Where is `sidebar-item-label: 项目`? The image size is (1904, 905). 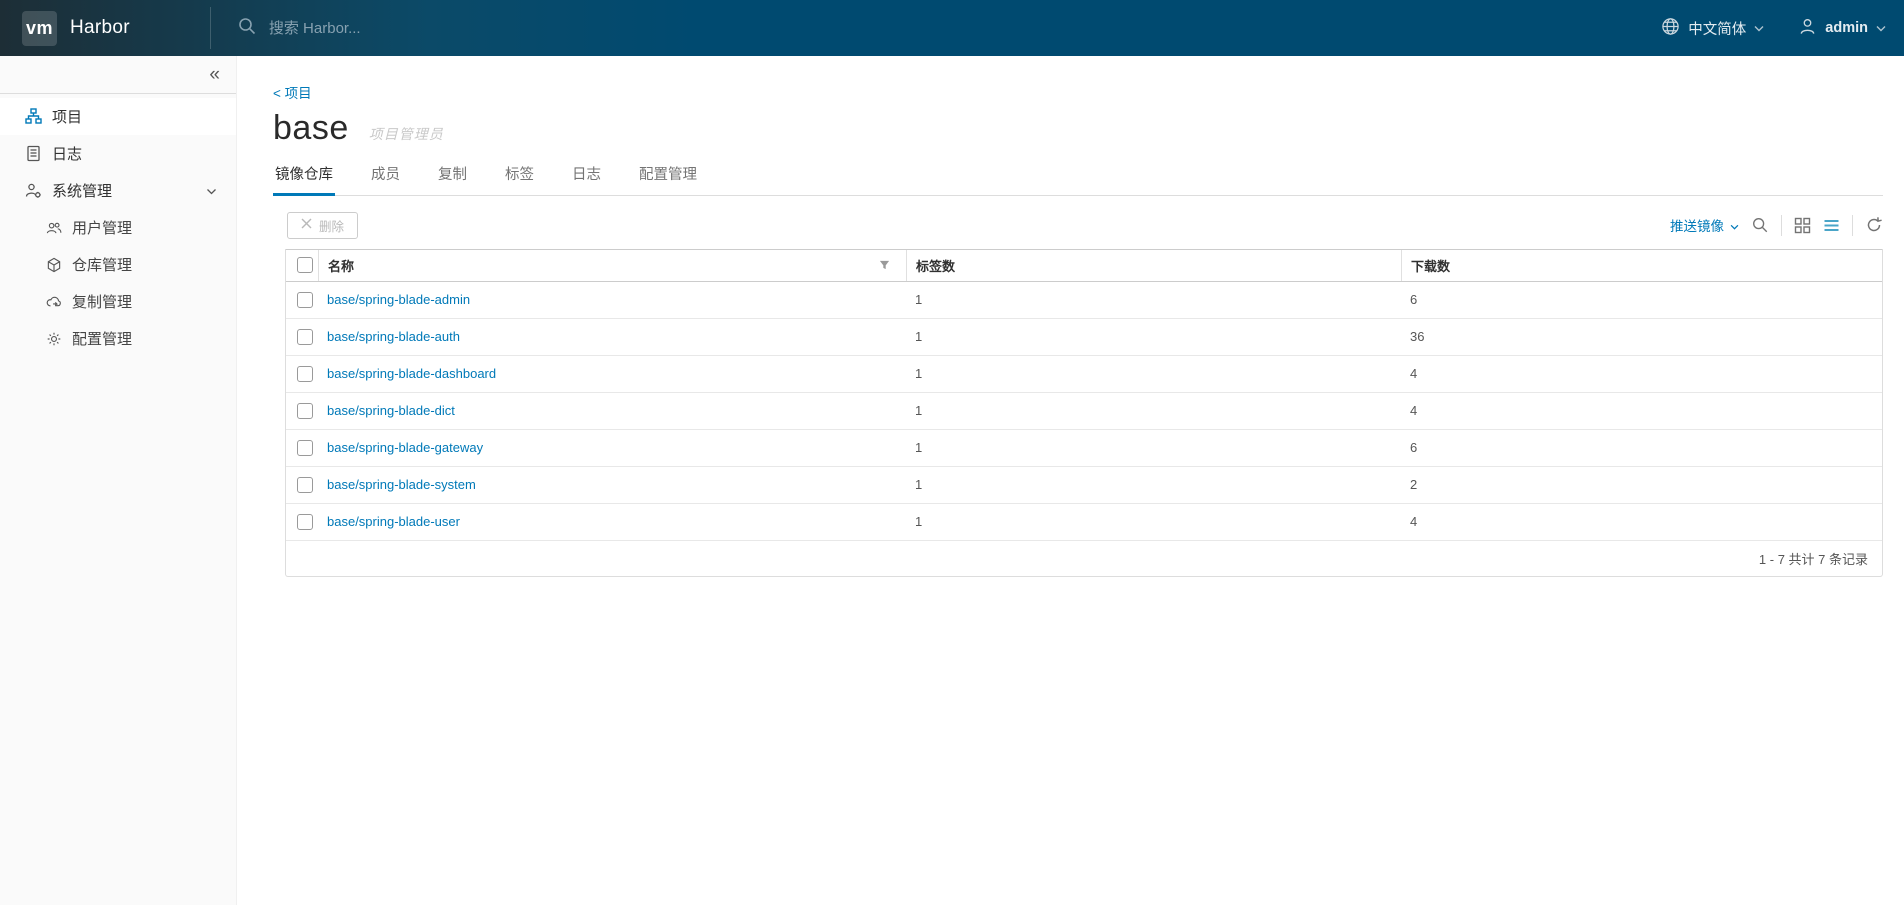 sidebar-item-label: 项目 is located at coordinates (67, 117).